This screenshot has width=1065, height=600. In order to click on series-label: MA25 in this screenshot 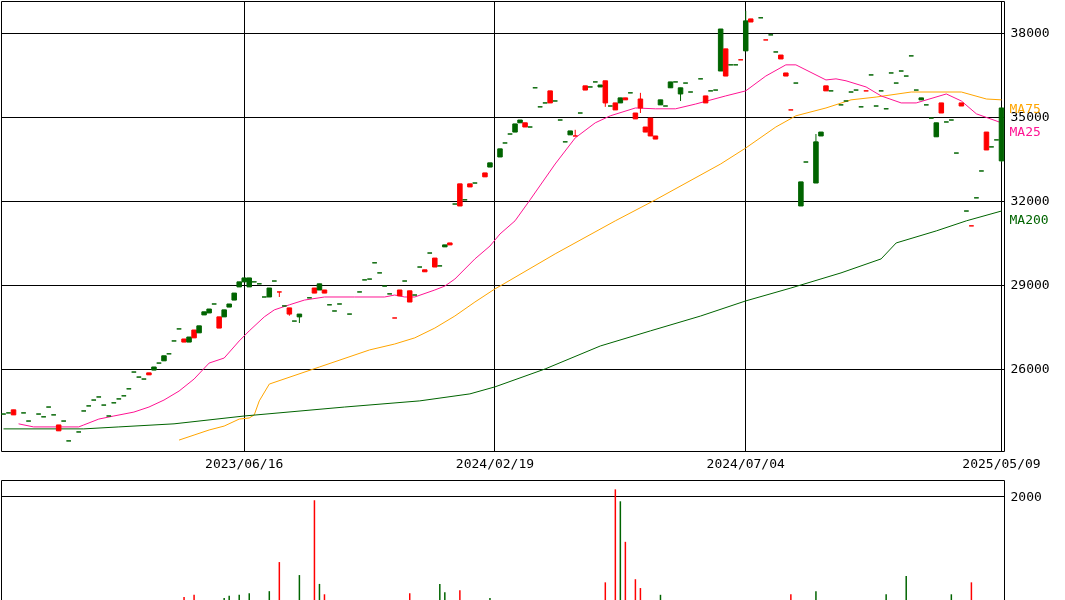, I will do `click(1025, 131)`.